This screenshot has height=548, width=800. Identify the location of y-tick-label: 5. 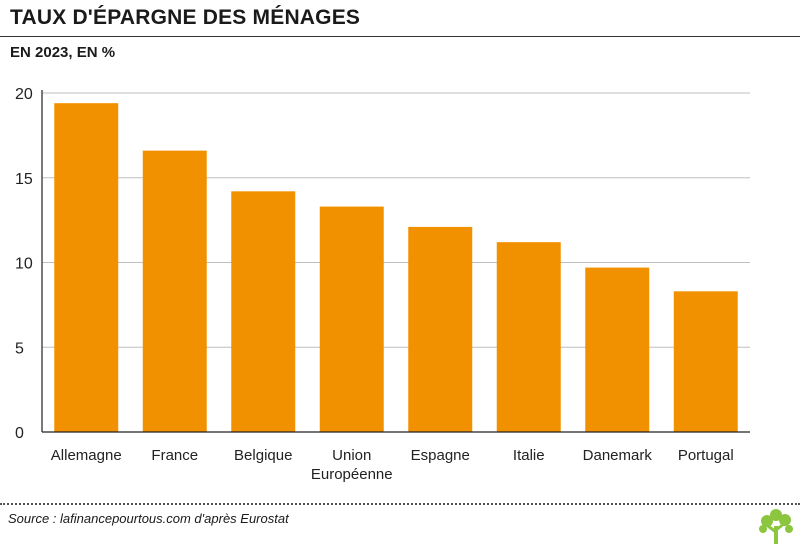
(19, 348).